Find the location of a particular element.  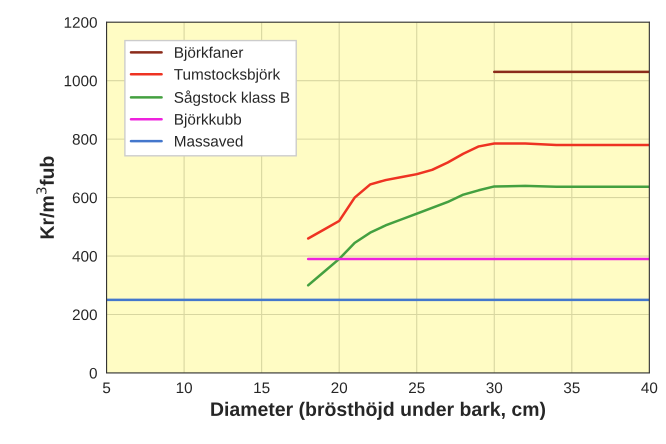

x-tick-label: 20 is located at coordinates (339, 388).